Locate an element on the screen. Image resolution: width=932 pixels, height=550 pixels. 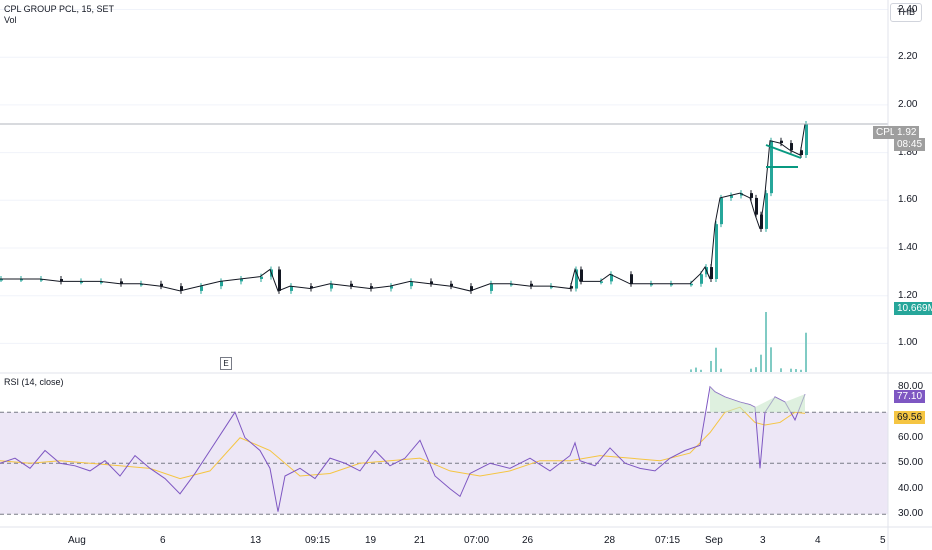
rsi-tick-label: 50.00 is located at coordinates (911, 463).